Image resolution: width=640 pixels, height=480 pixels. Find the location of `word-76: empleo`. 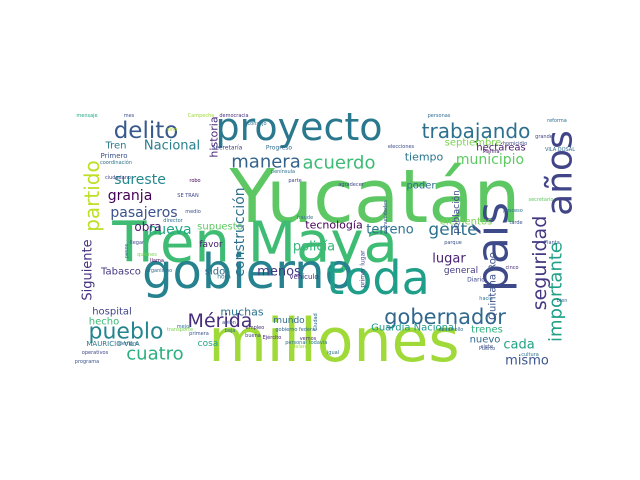

word-76: empleo is located at coordinates (255, 328).